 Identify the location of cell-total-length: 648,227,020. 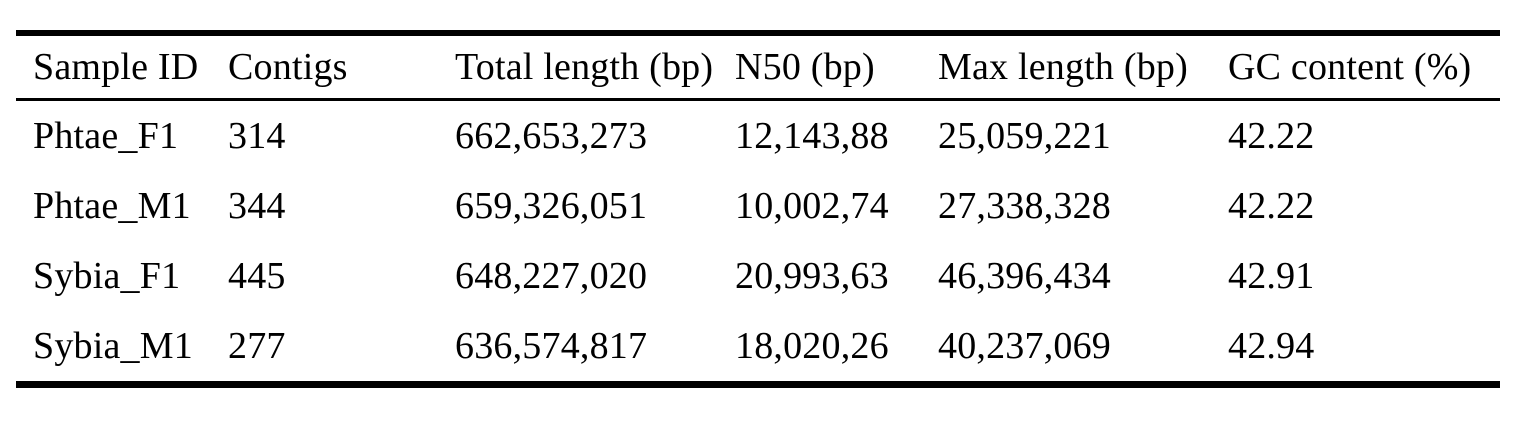
(551, 276).